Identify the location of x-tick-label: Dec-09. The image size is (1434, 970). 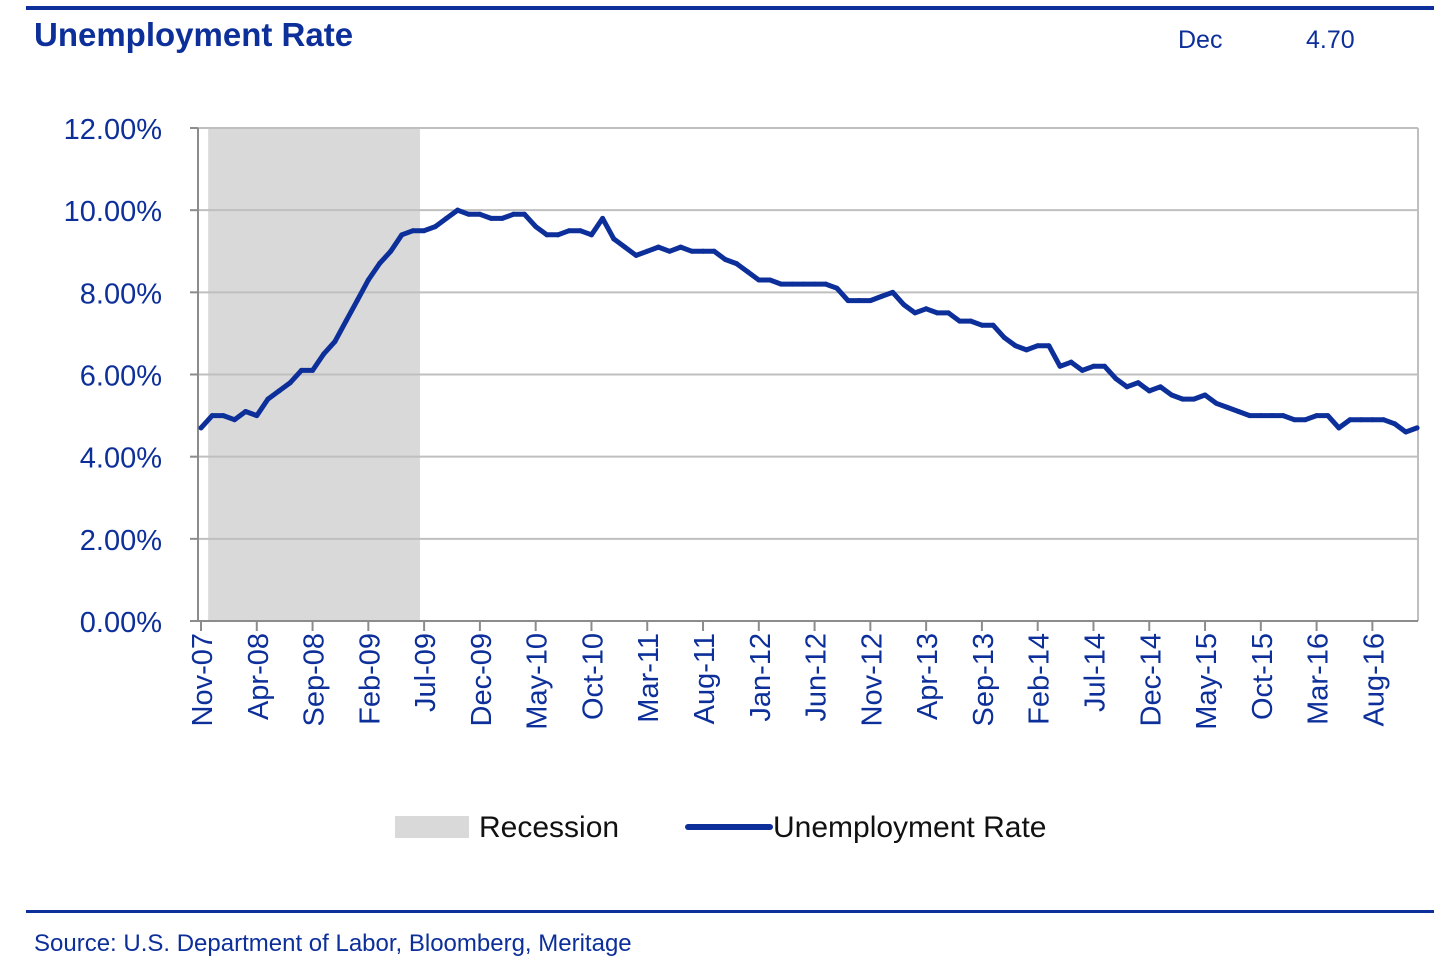
(482, 680).